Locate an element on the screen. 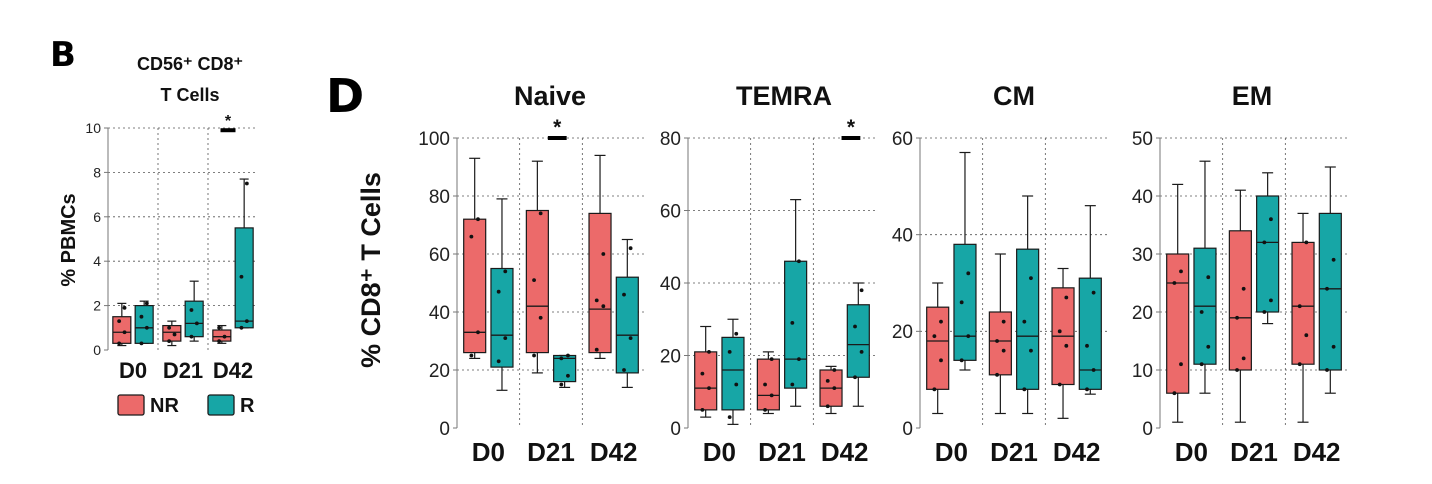  y-tick-label: 6 is located at coordinates (97, 217).